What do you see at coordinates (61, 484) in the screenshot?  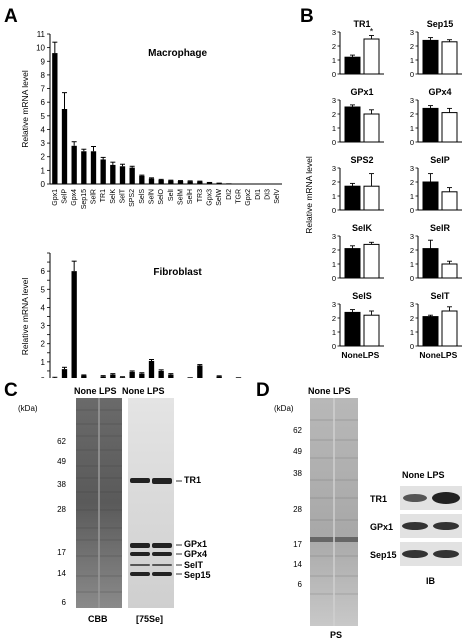 I see `mw-marker: 38` at bounding box center [61, 484].